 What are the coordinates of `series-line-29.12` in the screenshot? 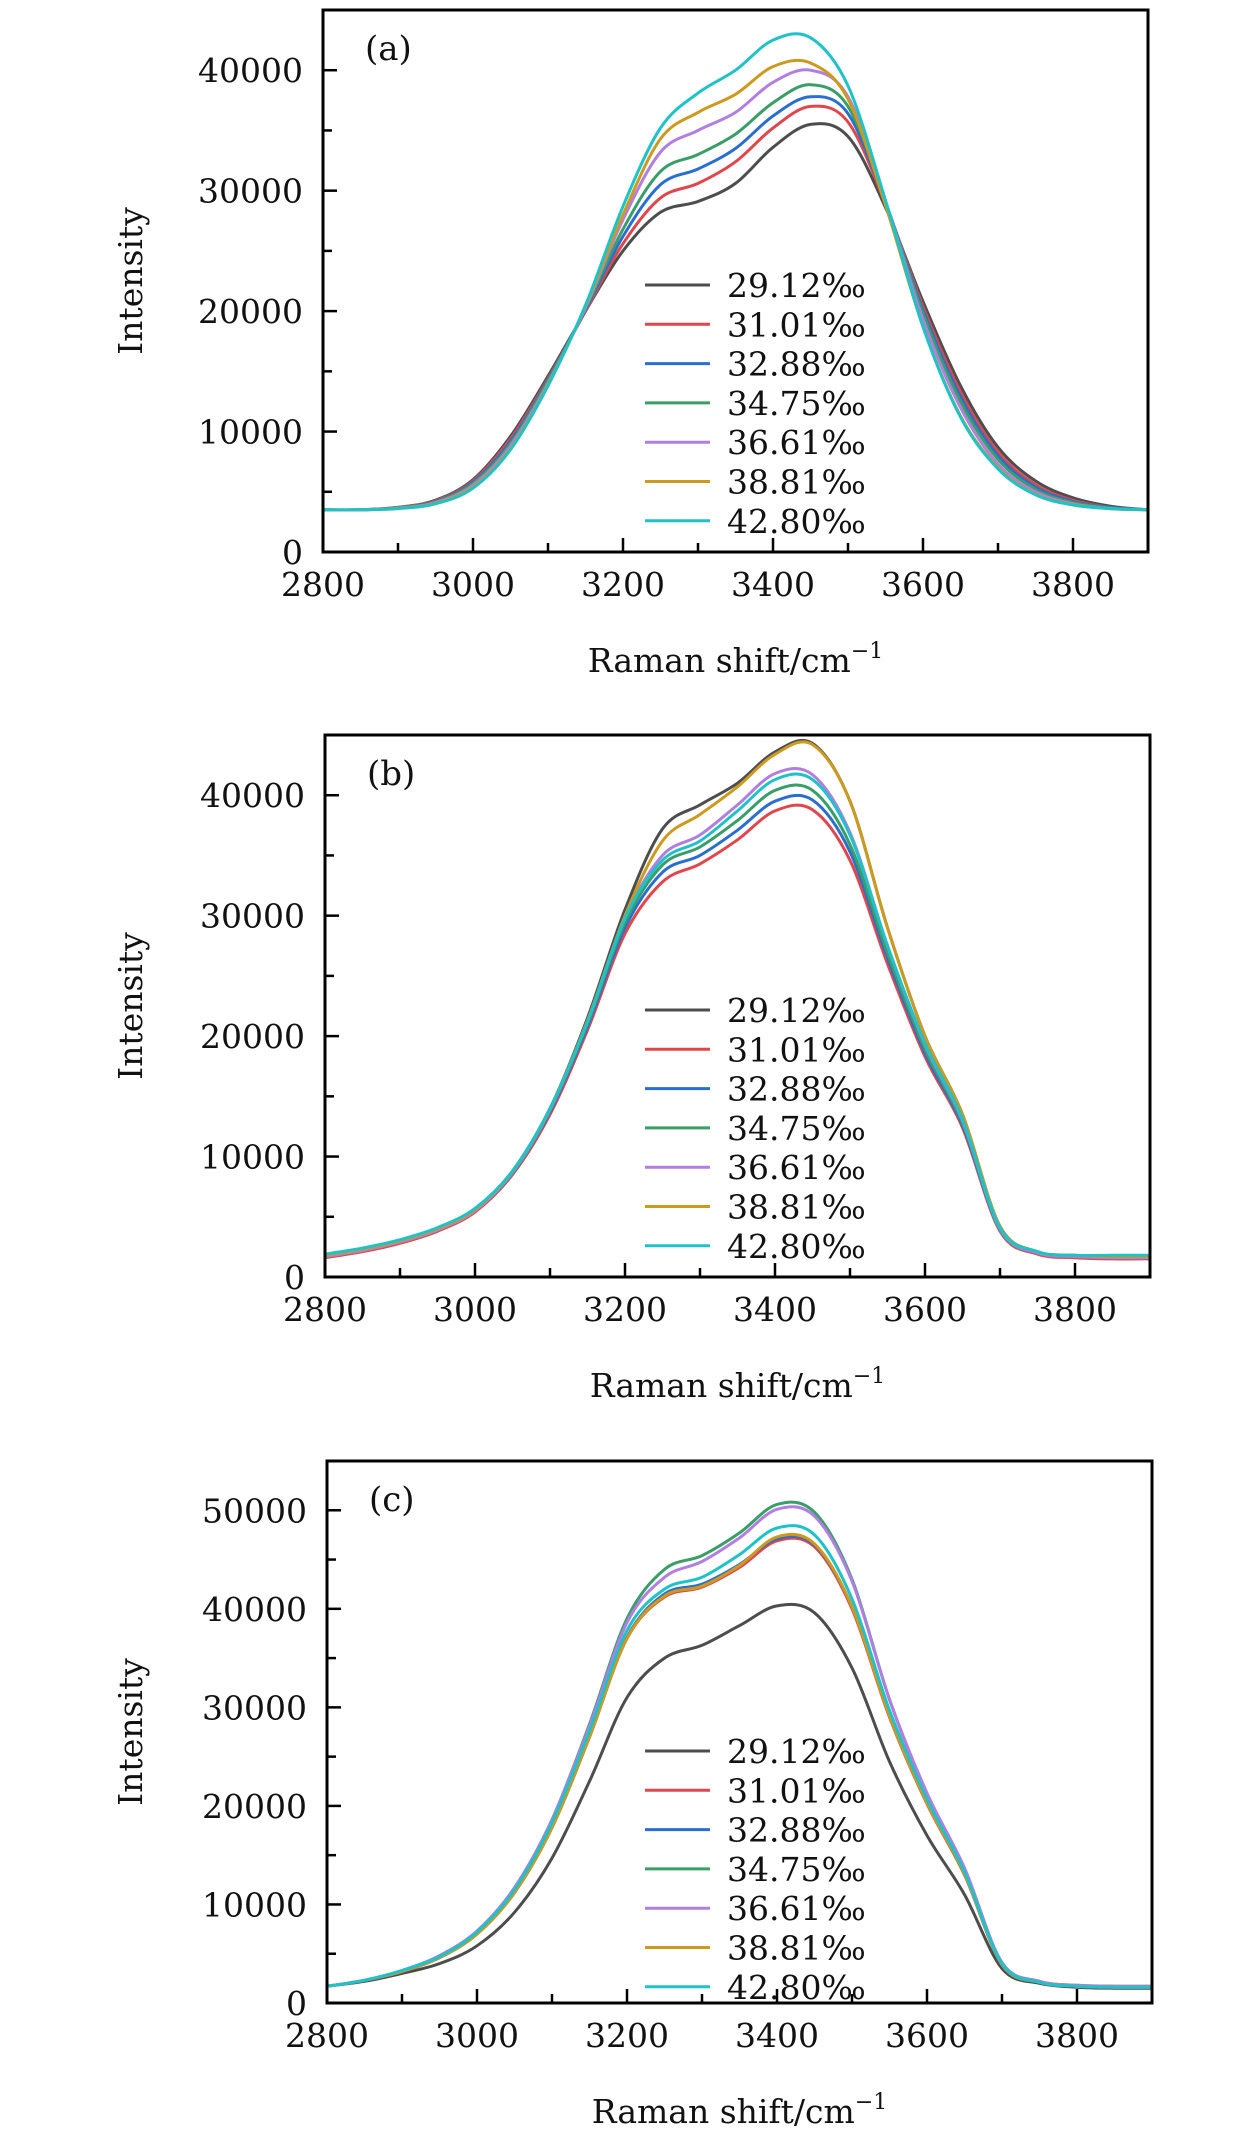 It's located at (739, 1796).